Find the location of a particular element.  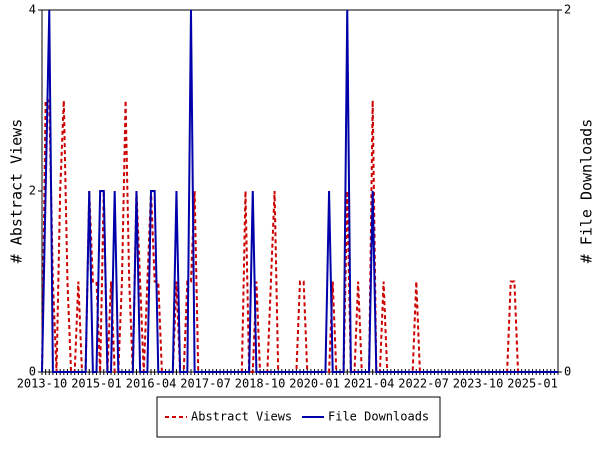

y-axis-title: # Abstract Views is located at coordinates (17, 191).